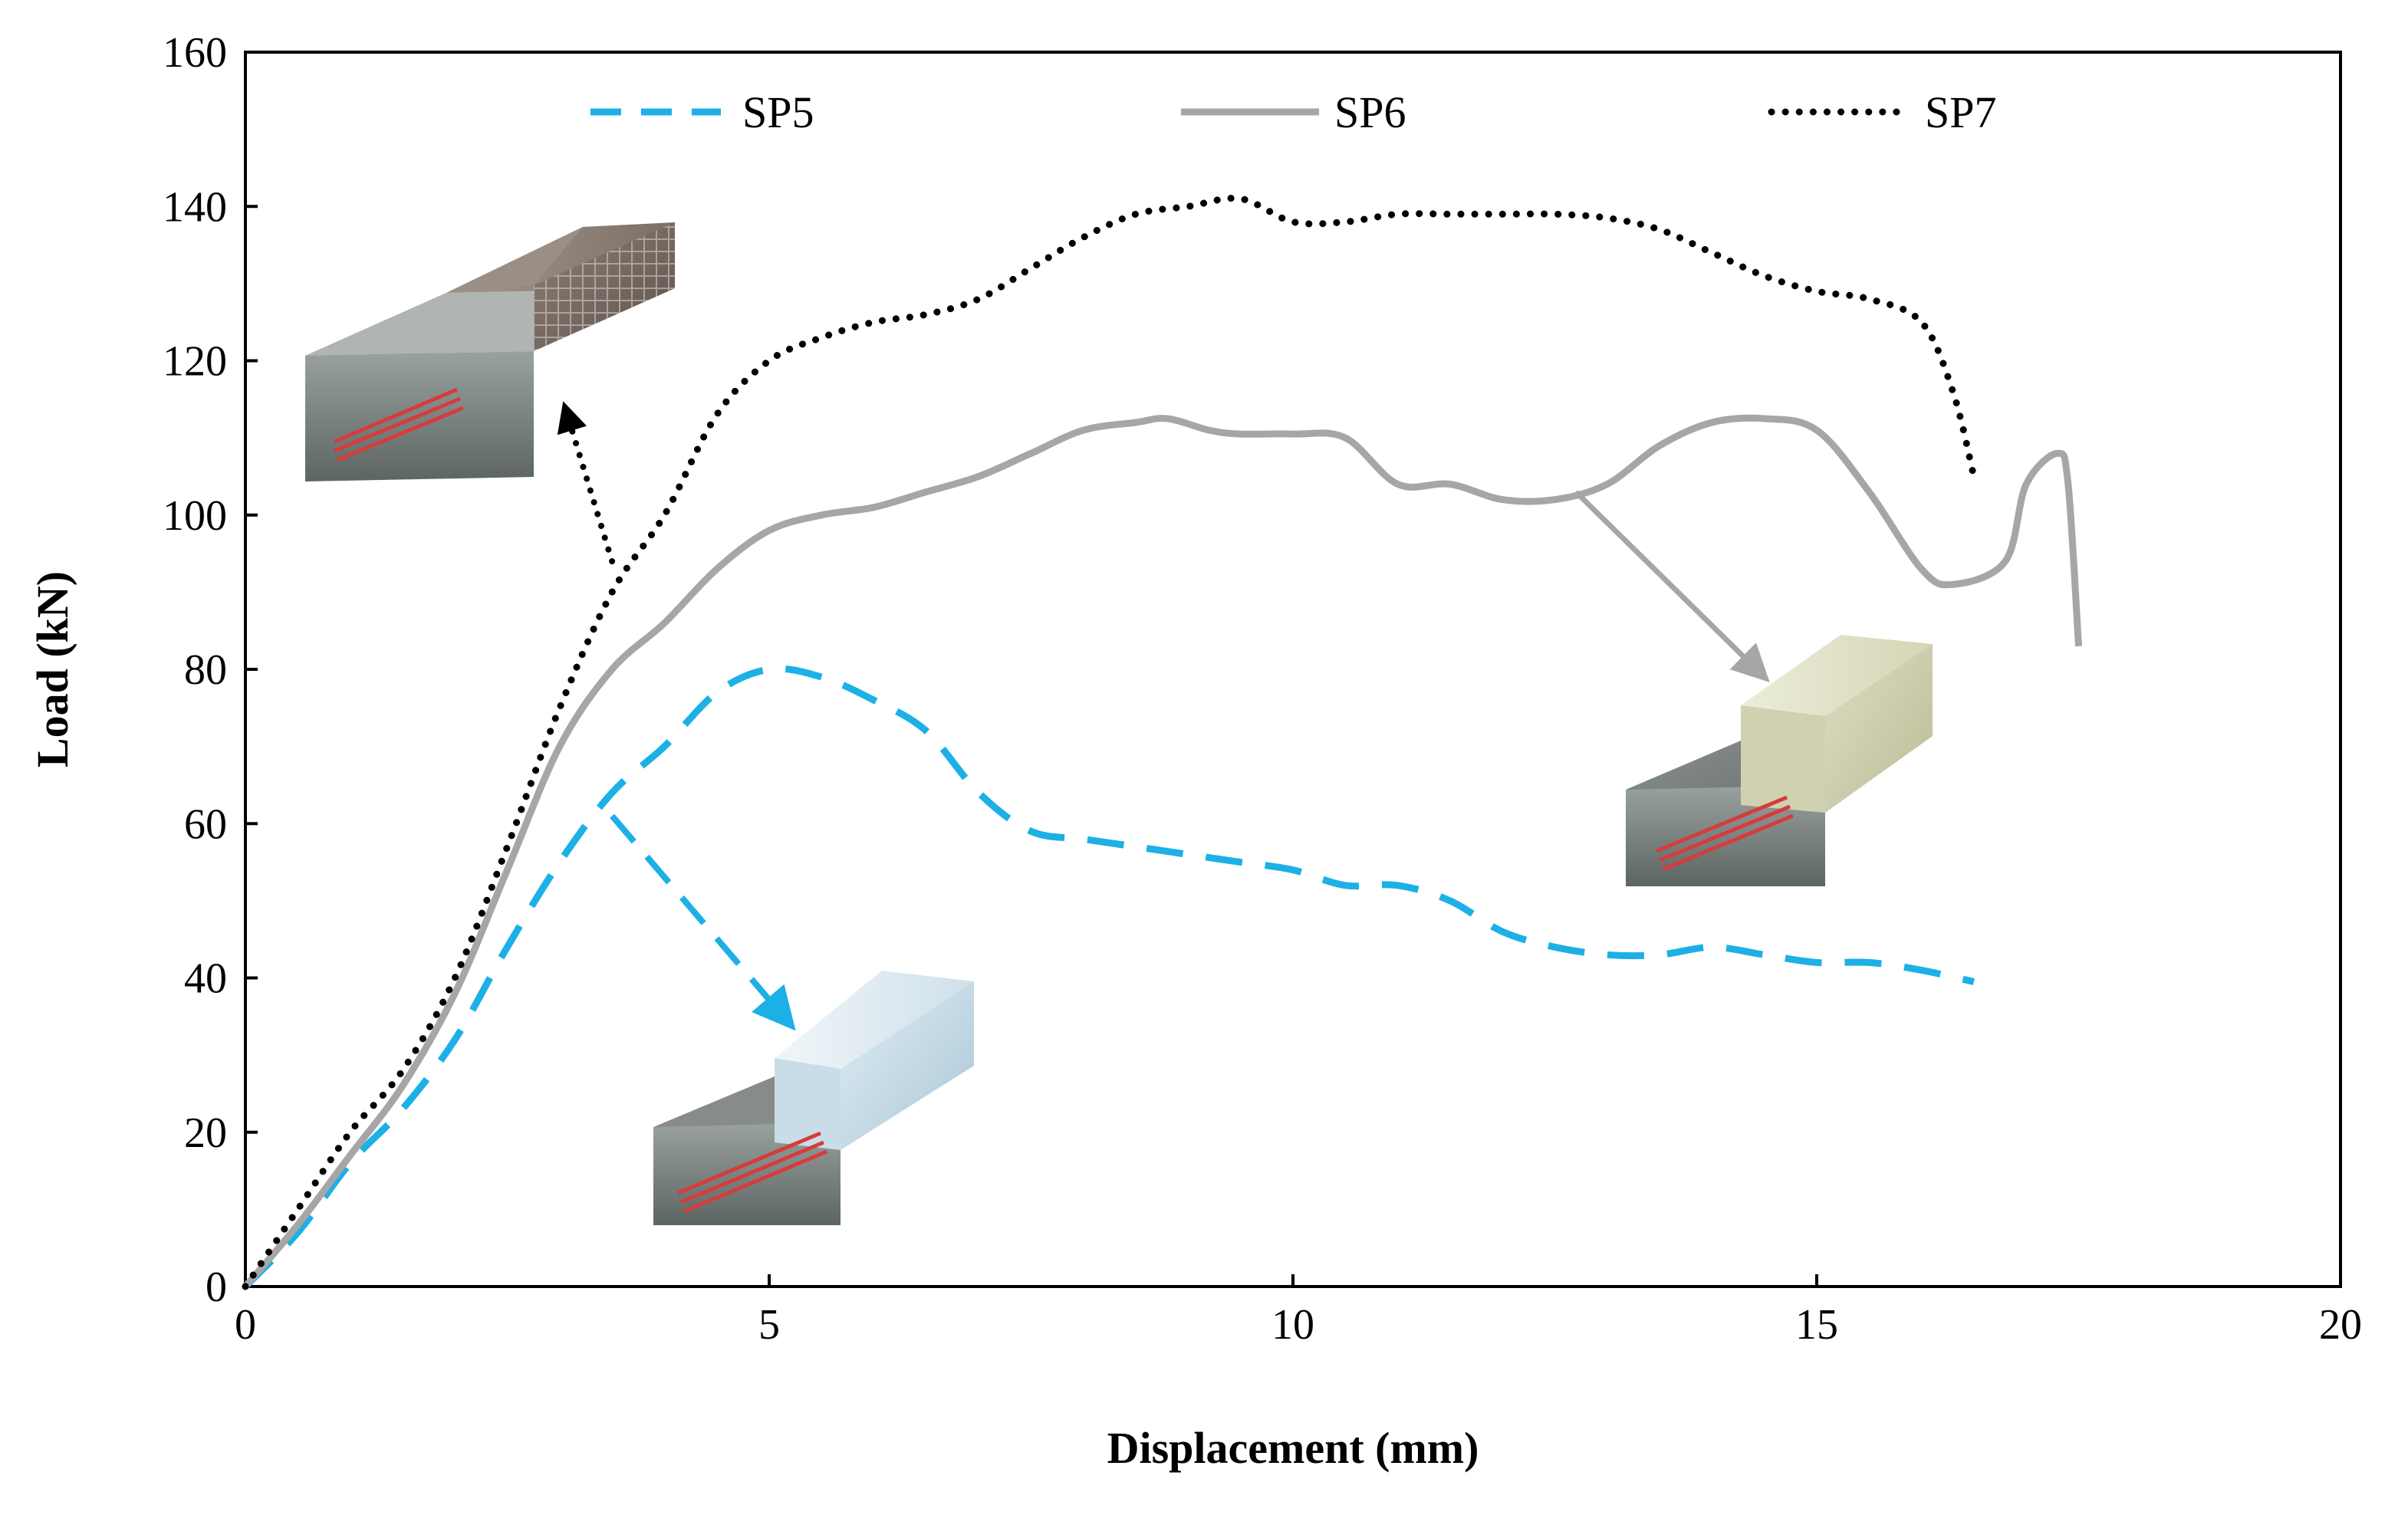 The height and width of the screenshot is (1515, 2408). What do you see at coordinates (1672, 586) in the screenshot?
I see `annotation-arrow-sp6` at bounding box center [1672, 586].